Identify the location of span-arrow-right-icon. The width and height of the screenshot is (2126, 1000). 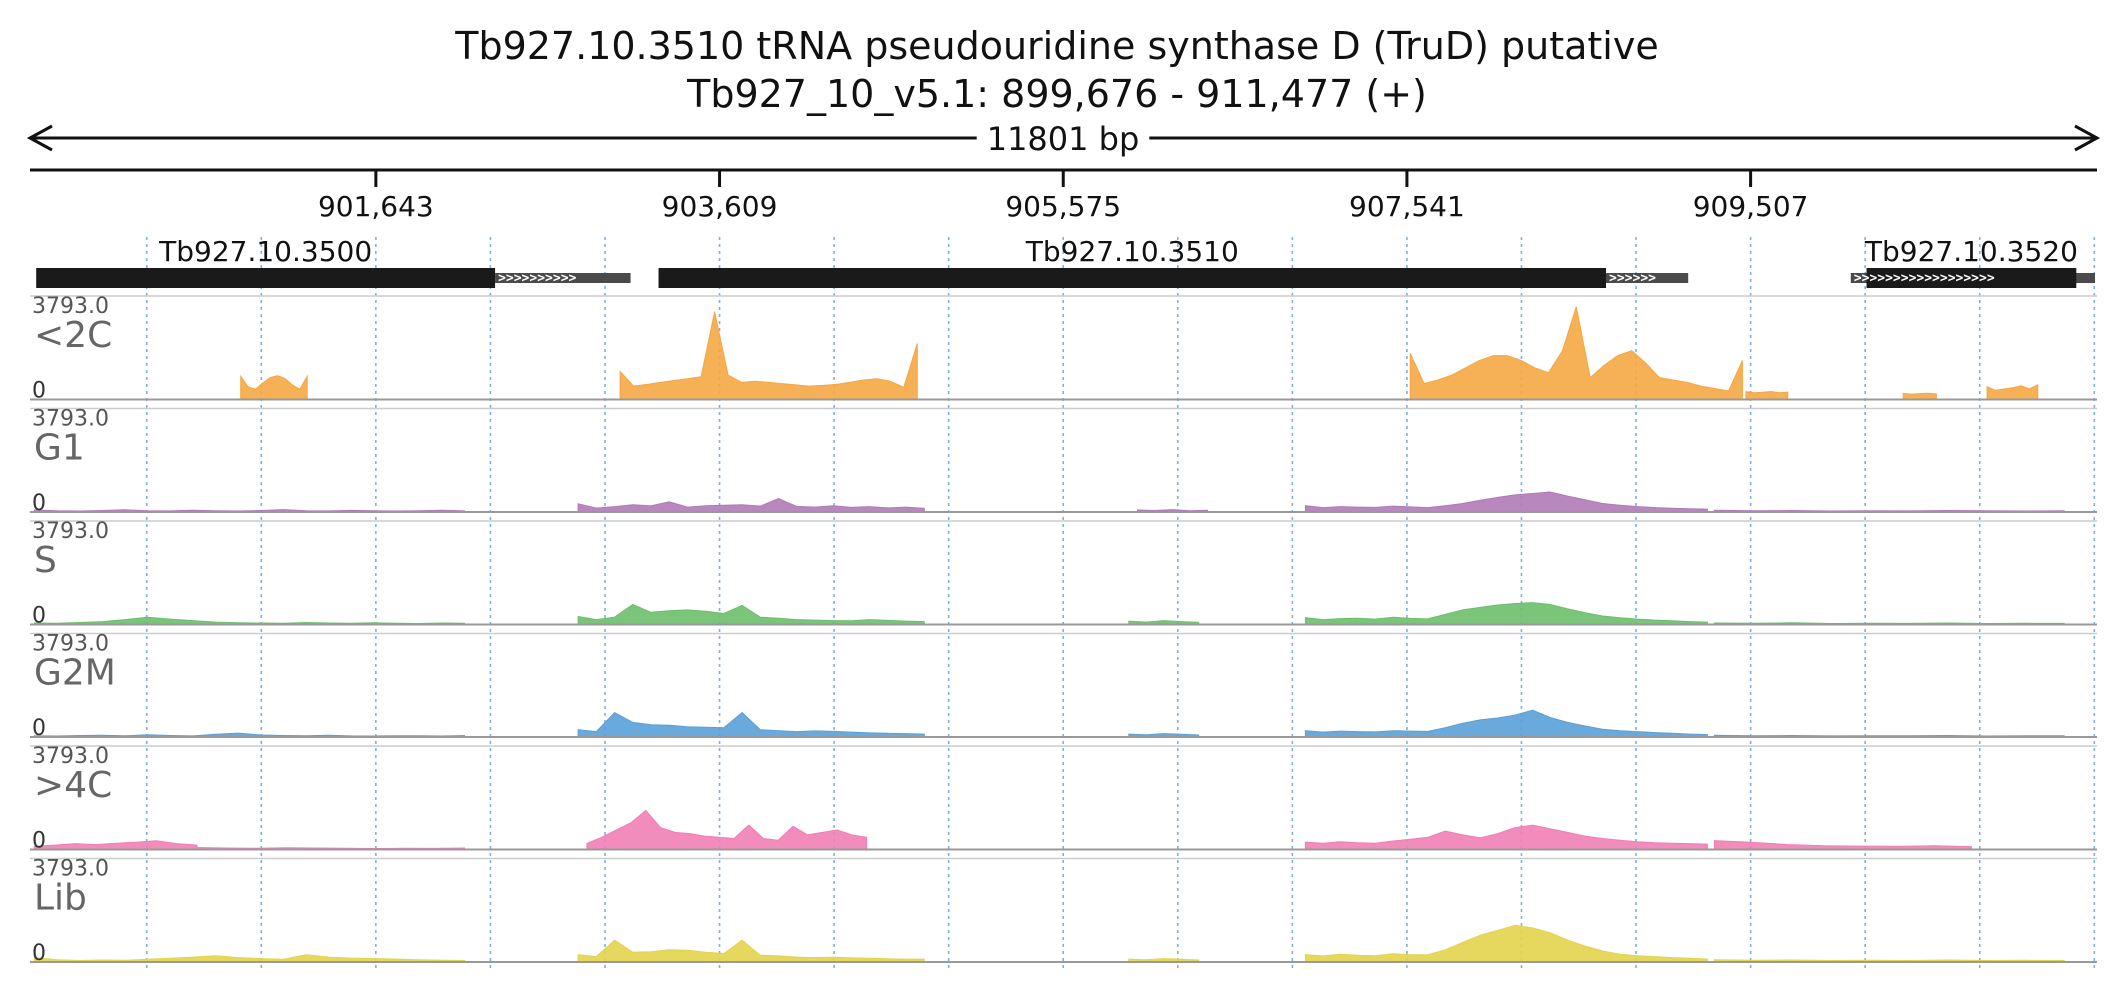
(2087, 138).